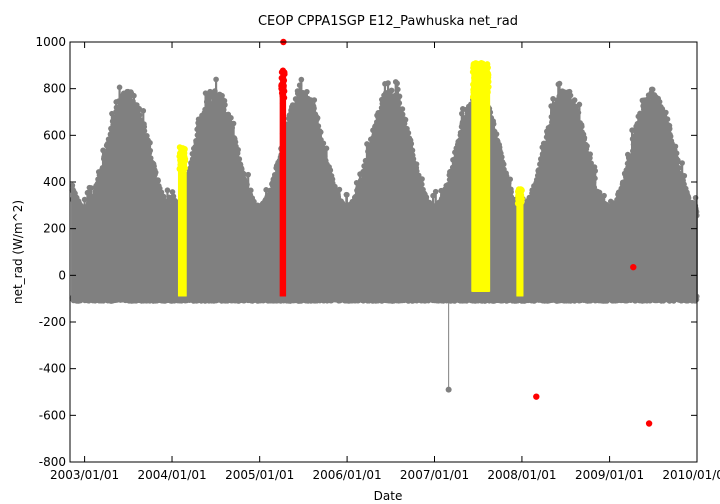 The image size is (720, 504). I want to click on x-axis-label: Date, so click(388, 496).